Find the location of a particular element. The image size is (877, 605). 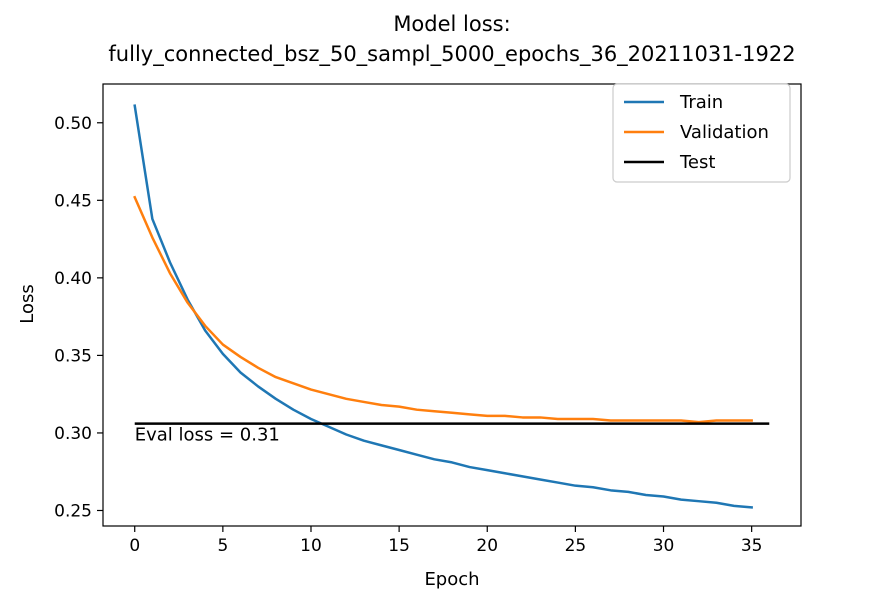

x-axis-label: Epoch is located at coordinates (451, 579).